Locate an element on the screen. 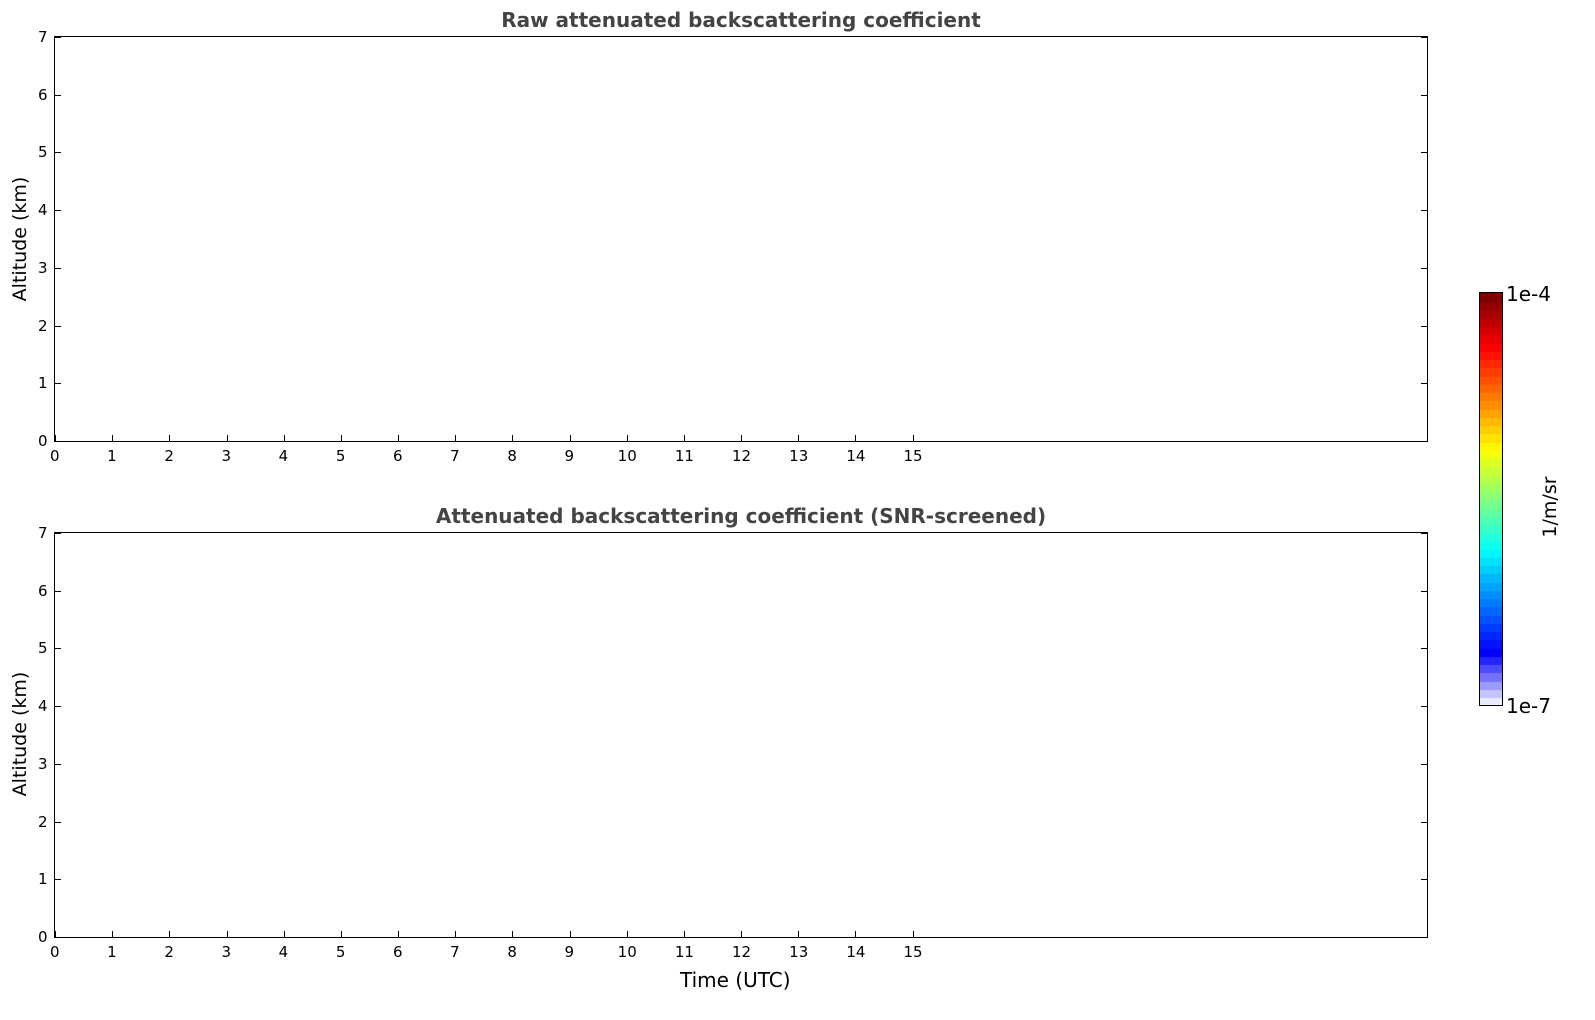 The width and height of the screenshot is (1595, 1020). panel2-xlabel: Time (UTC) is located at coordinates (735, 980).